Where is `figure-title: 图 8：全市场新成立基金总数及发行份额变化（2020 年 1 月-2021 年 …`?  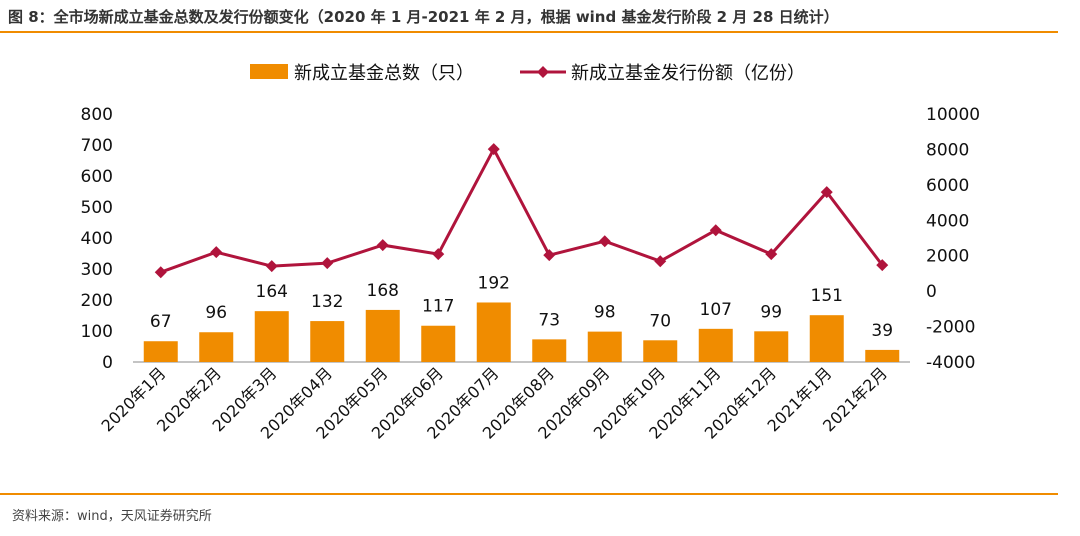 figure-title: 图 8：全市场新成立基金总数及发行份额变化（2020 年 1 月-2021 年 … is located at coordinates (423, 17).